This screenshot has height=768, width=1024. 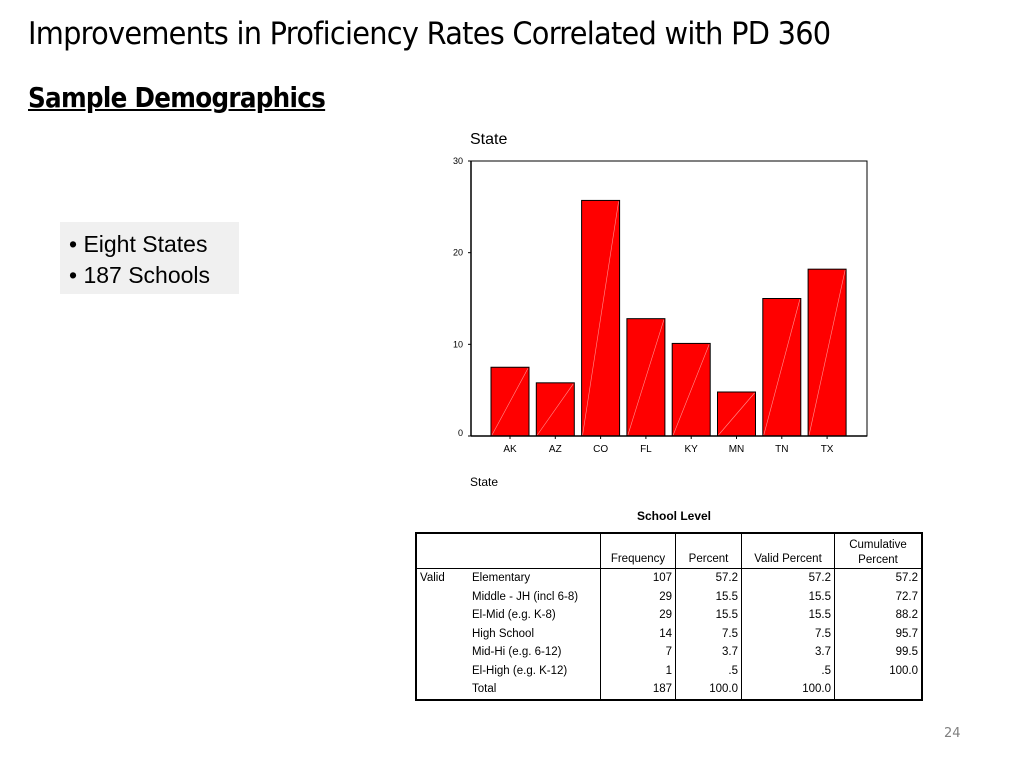 What do you see at coordinates (668, 445) in the screenshot?
I see `x-axis-ticks: AK AZ CO FL KY MN TN TX` at bounding box center [668, 445].